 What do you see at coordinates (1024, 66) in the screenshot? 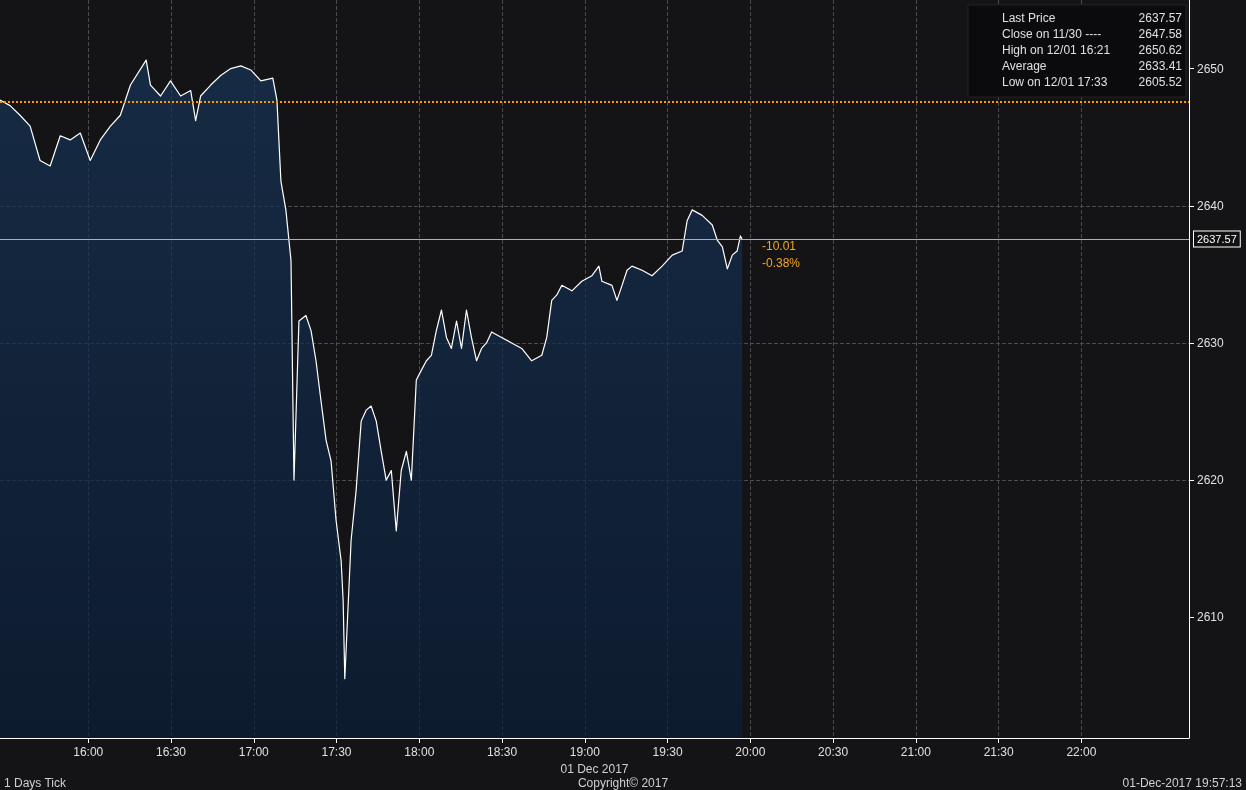
I see `annotation: Average` at bounding box center [1024, 66].